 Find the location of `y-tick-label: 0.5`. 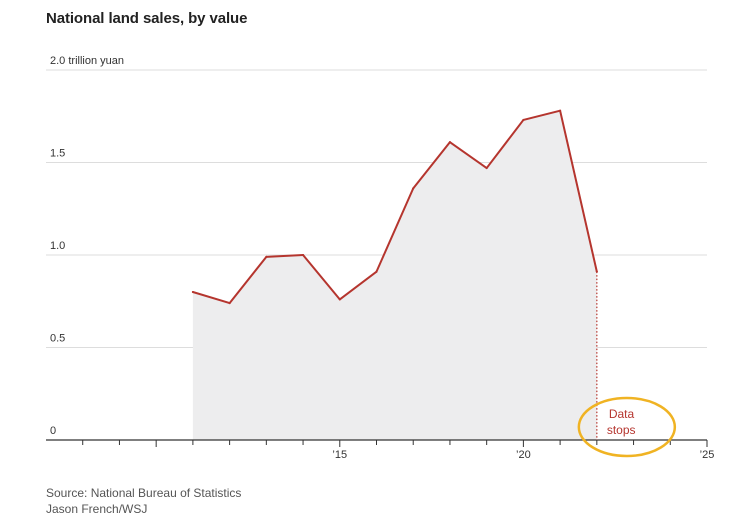

y-tick-label: 0.5 is located at coordinates (57, 339).